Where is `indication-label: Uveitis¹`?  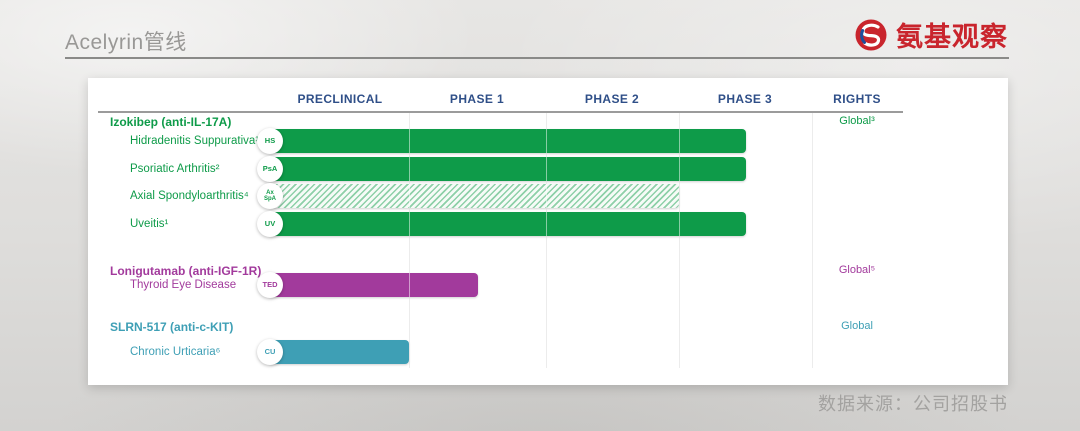 indication-label: Uveitis¹ is located at coordinates (149, 224).